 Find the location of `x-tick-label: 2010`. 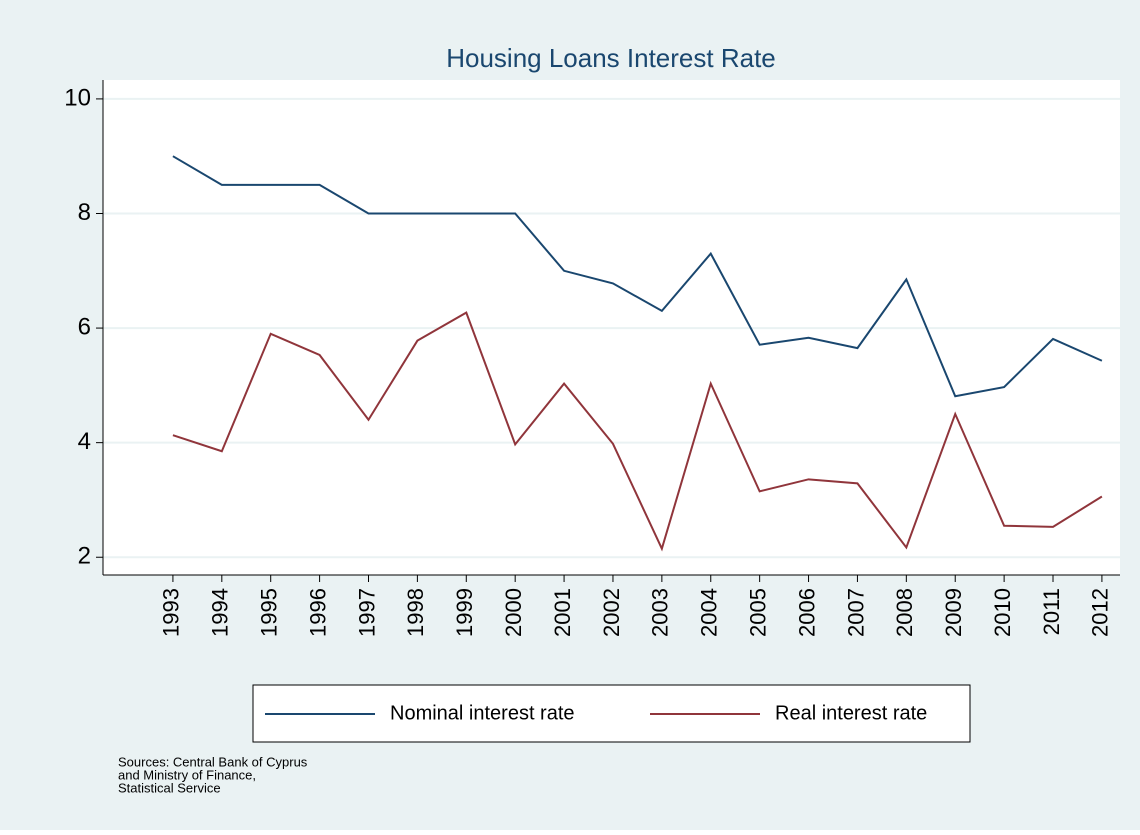

x-tick-label: 2010 is located at coordinates (1002, 612).